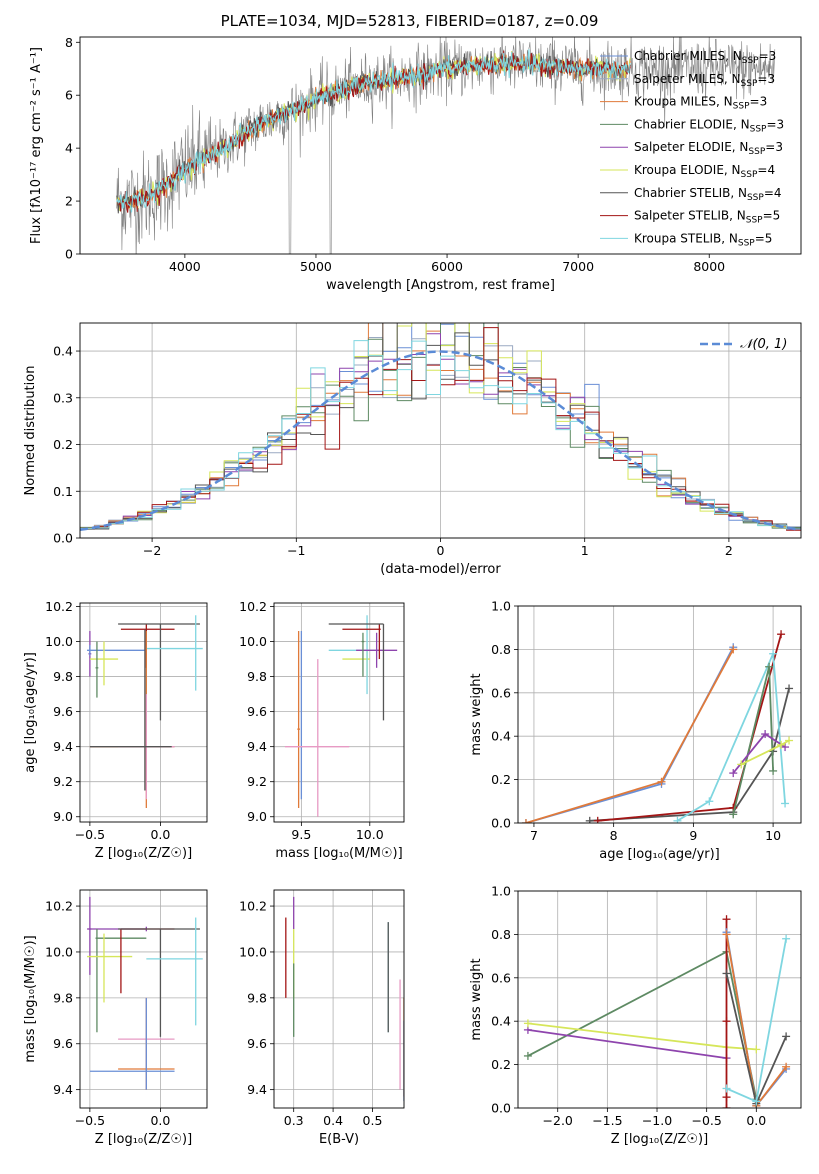  Describe the element at coordinates (338, 853) in the screenshot. I see `x-axis-label: mass [log₁₀(M/M☉)]` at that location.